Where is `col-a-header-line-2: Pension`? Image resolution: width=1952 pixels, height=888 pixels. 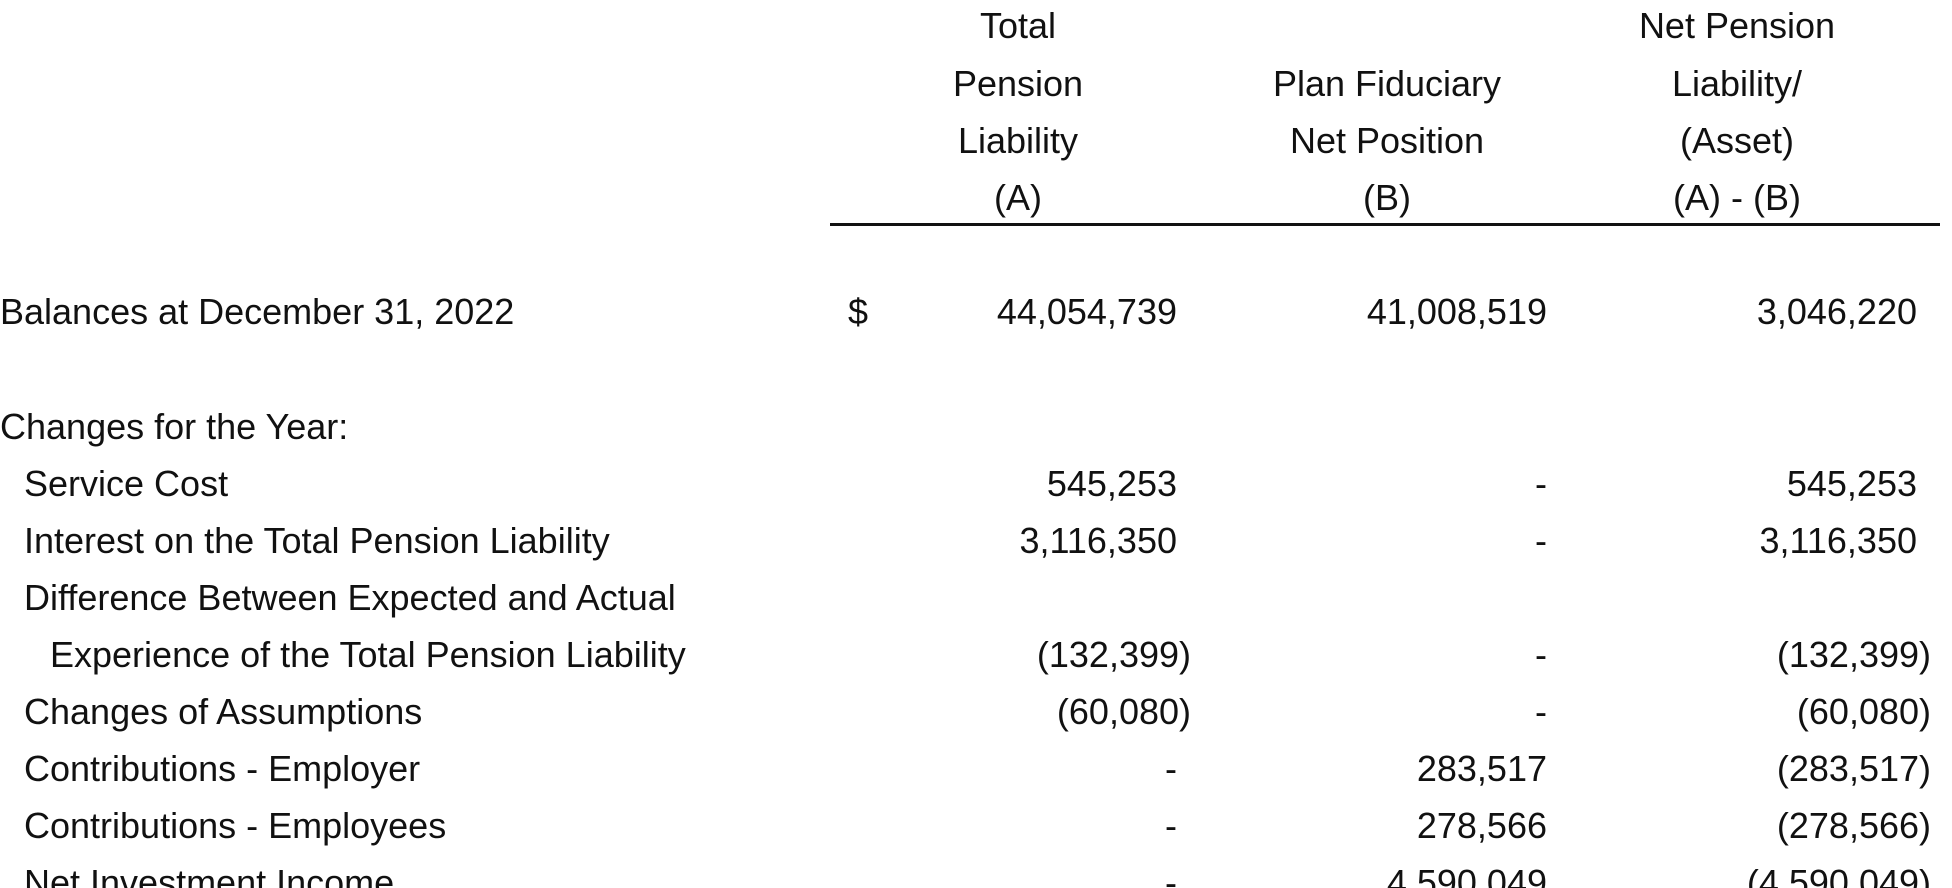 col-a-header-line-2: Pension is located at coordinates (1018, 83).